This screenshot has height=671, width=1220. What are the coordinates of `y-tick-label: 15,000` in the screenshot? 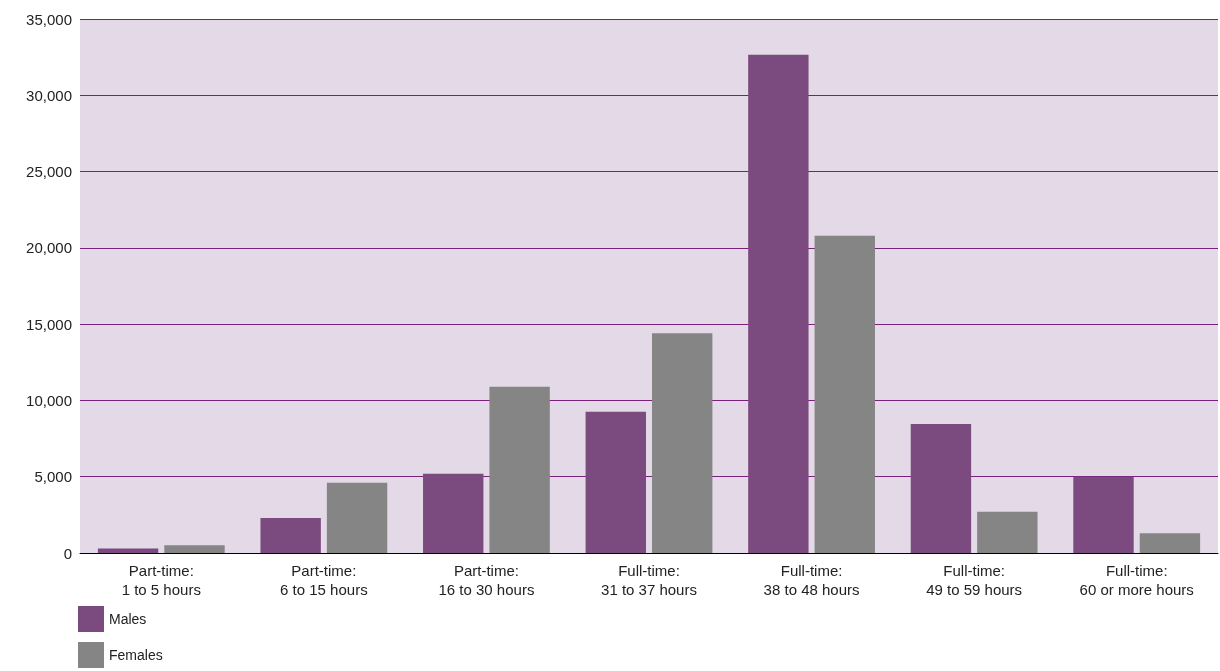 It's located at (49, 324).